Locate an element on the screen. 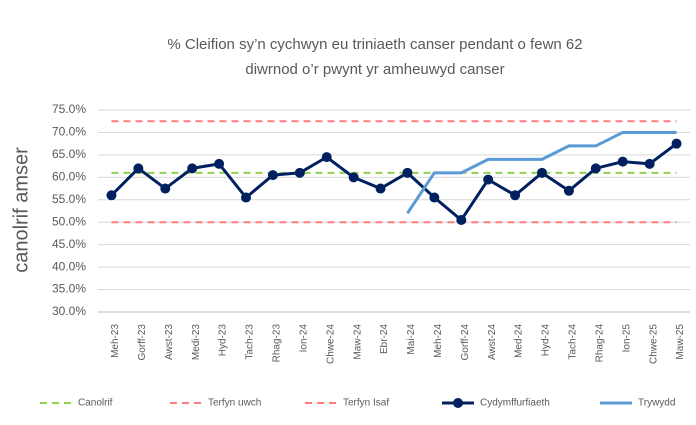 The width and height of the screenshot is (696, 425). y-tick-label: 70.0% is located at coordinates (69, 132).